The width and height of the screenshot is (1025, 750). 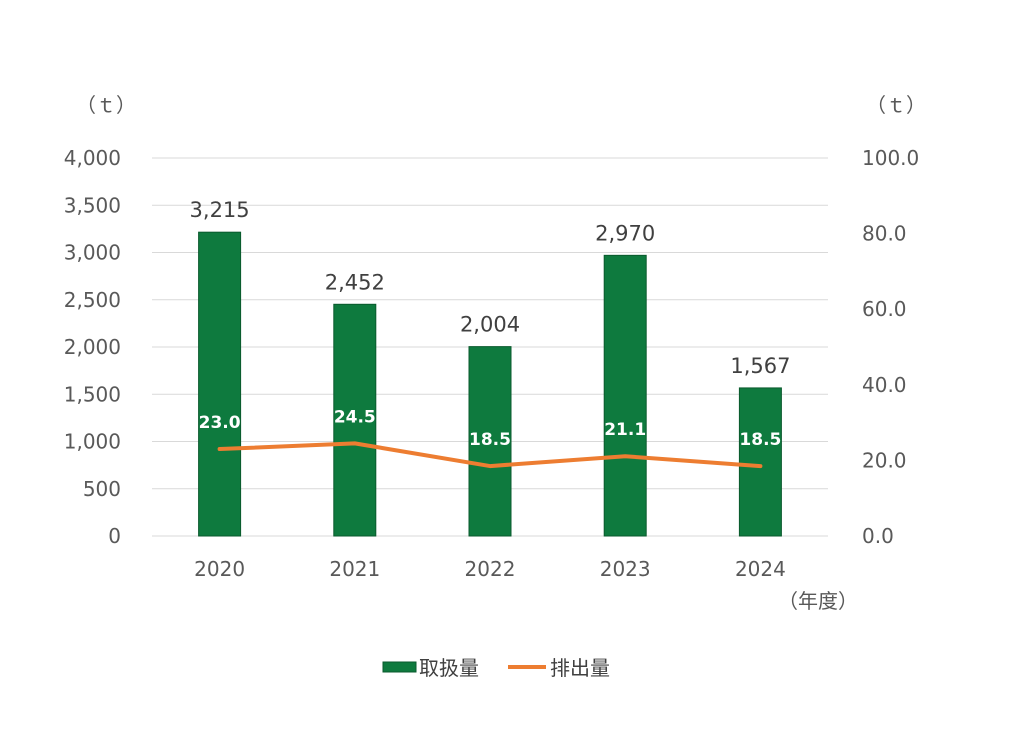 I want to click on bar-data-label: 2,004, so click(x=490, y=325).